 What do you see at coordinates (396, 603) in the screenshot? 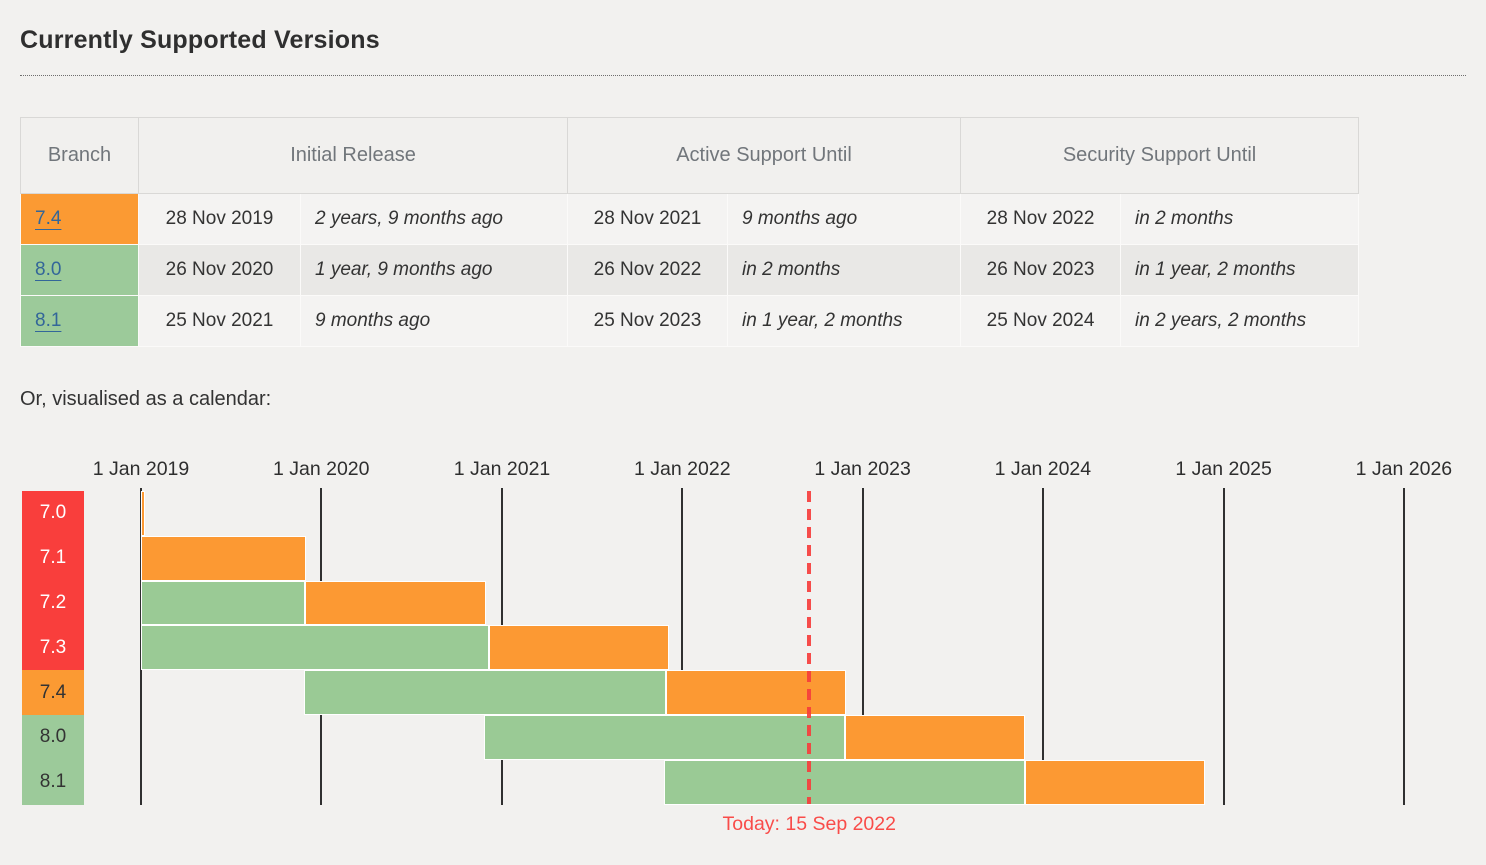
I see `security-support-bar-7.2` at bounding box center [396, 603].